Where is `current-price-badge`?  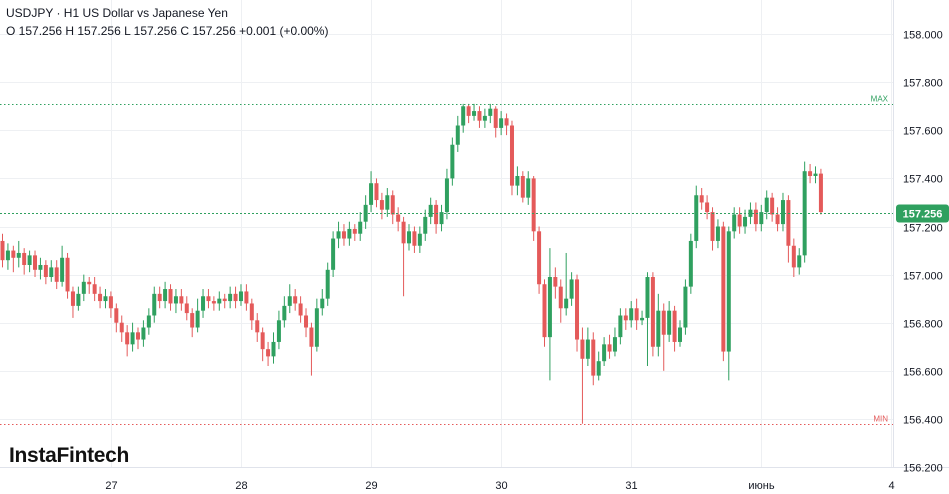 current-price-badge is located at coordinates (922, 213).